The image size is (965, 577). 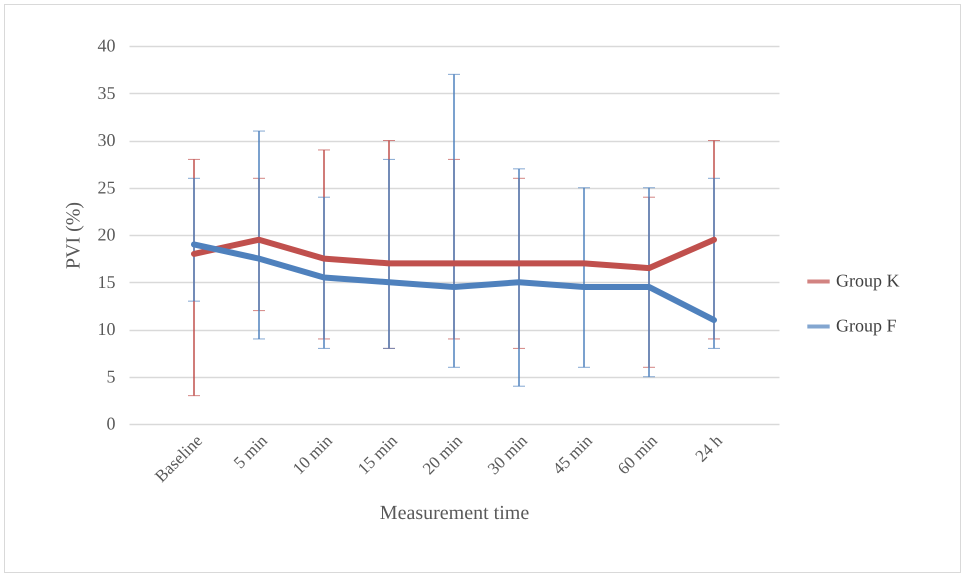 I want to click on x-tick-label: 24 h, so click(x=709, y=448).